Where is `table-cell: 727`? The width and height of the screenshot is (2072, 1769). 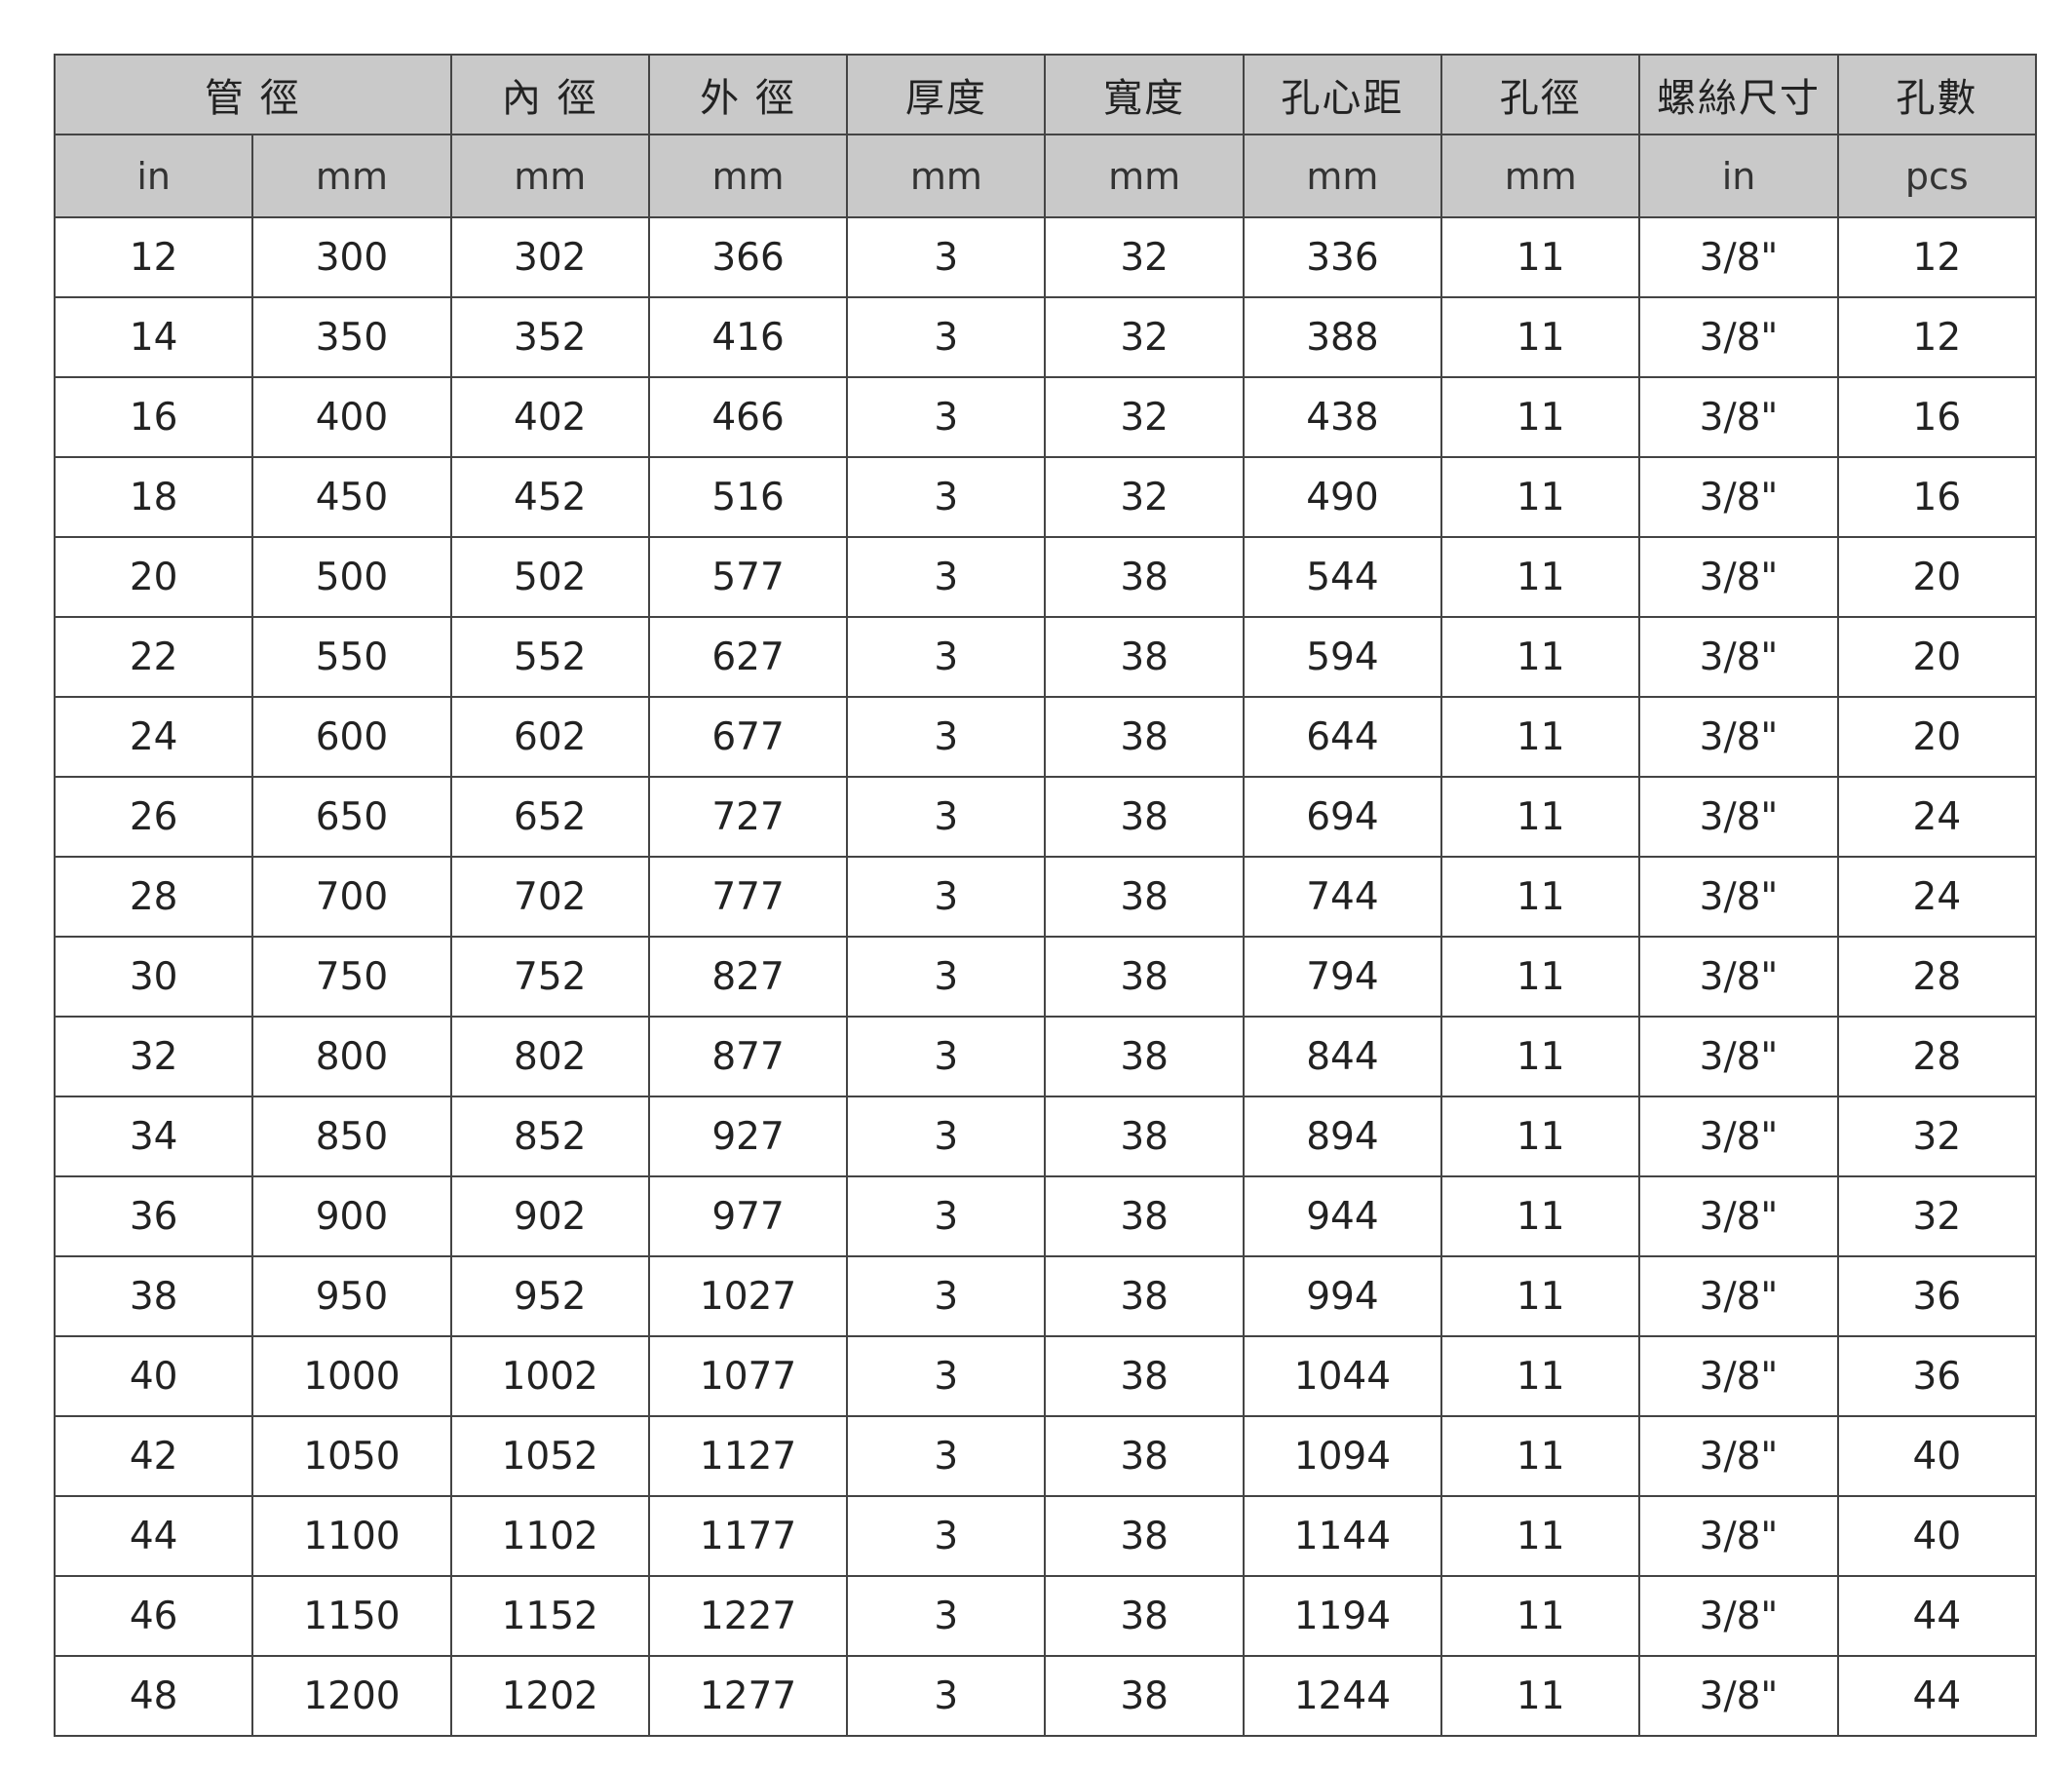 table-cell: 727 is located at coordinates (748, 817).